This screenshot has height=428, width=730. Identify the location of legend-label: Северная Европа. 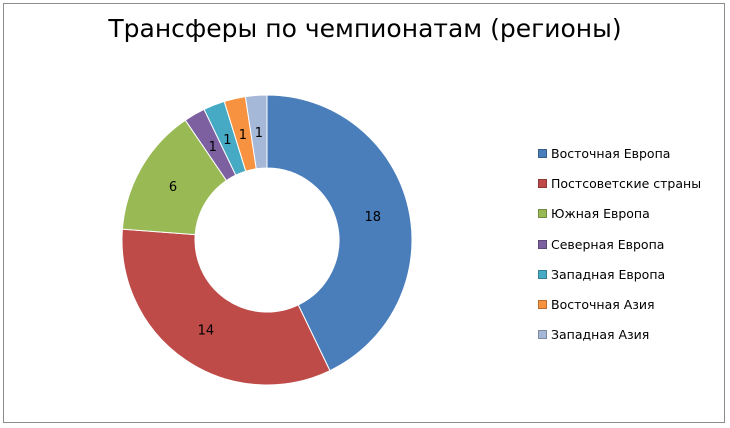
(608, 244).